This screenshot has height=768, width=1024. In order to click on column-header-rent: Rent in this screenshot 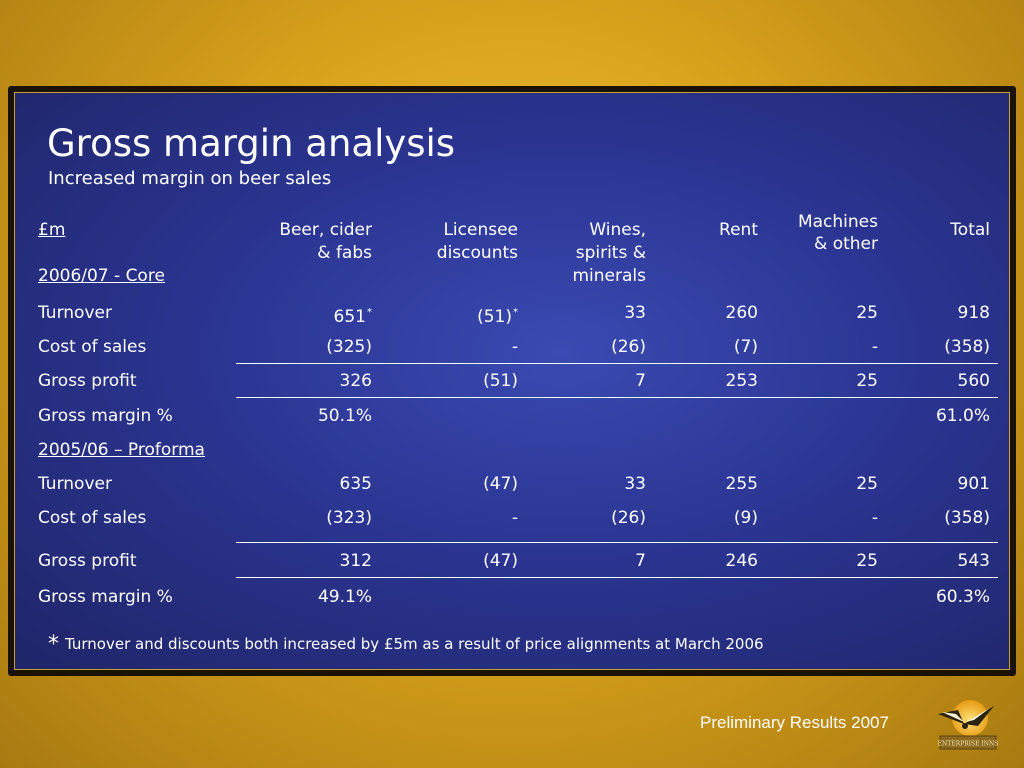, I will do `click(738, 230)`.